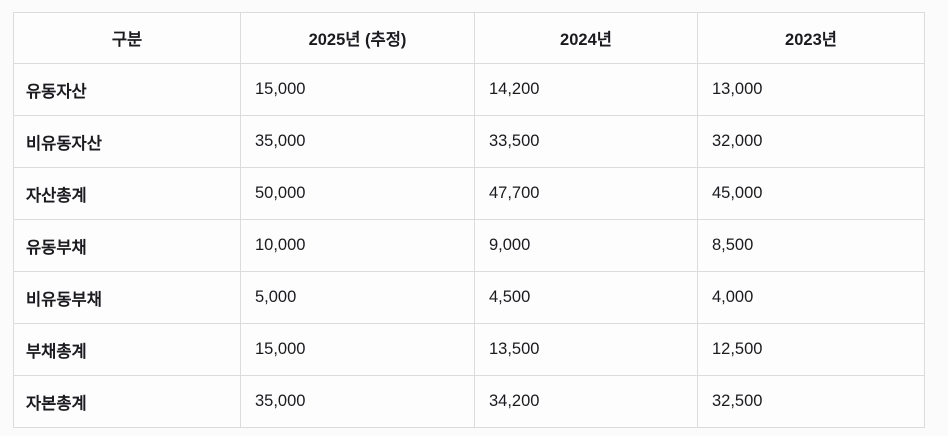 The width and height of the screenshot is (948, 436). I want to click on row-label-cell: 비유동자산, so click(127, 141).